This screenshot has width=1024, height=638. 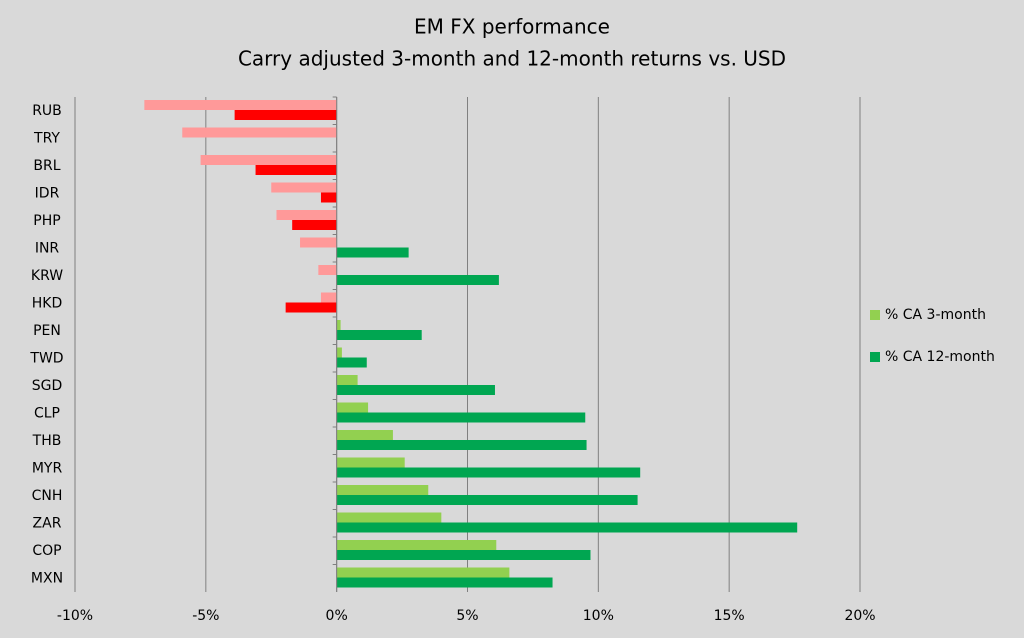 I want to click on y-tick-label: MXN, so click(x=47, y=578).